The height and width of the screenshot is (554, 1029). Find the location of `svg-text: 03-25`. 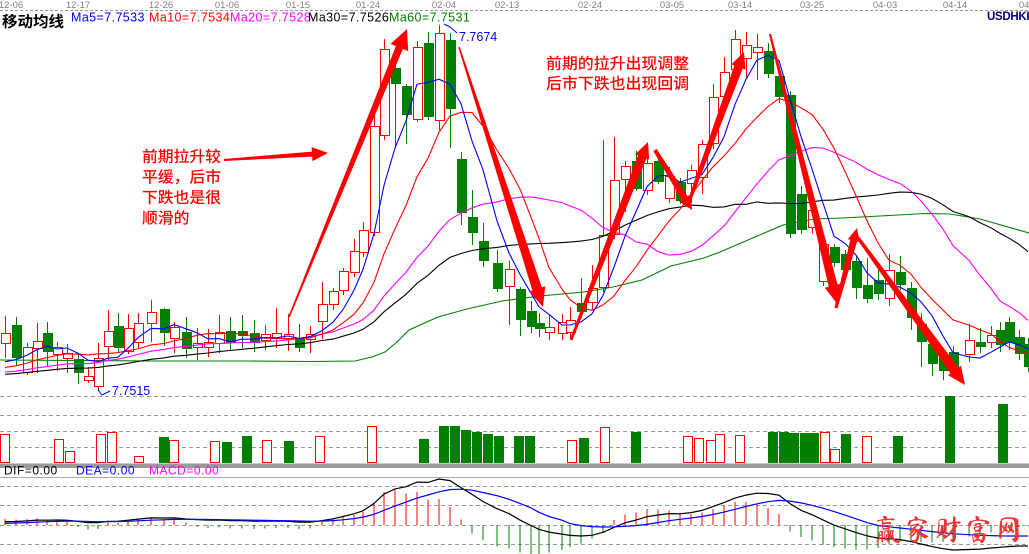

svg-text: 03-25 is located at coordinates (812, 5).